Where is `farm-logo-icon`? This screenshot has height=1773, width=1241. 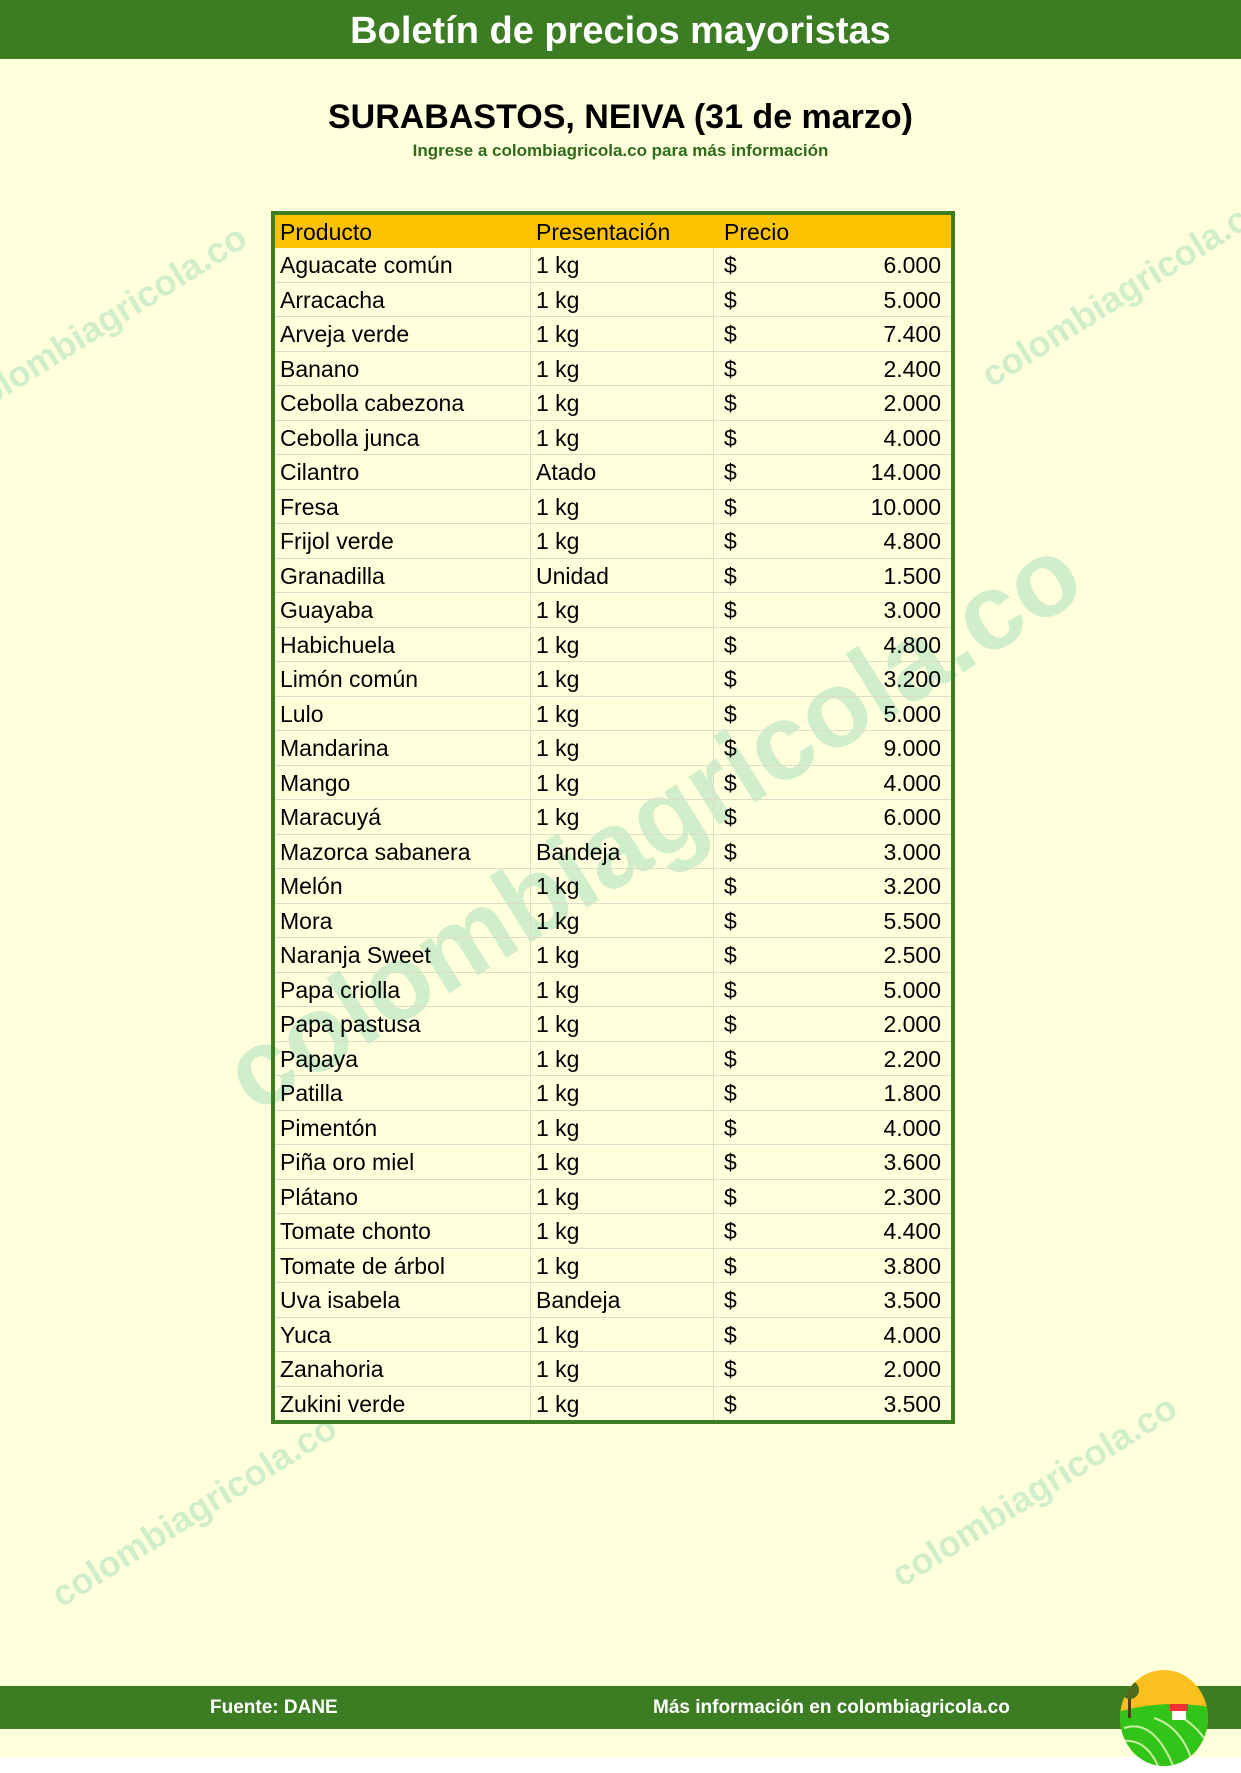
farm-logo-icon is located at coordinates (1164, 1718).